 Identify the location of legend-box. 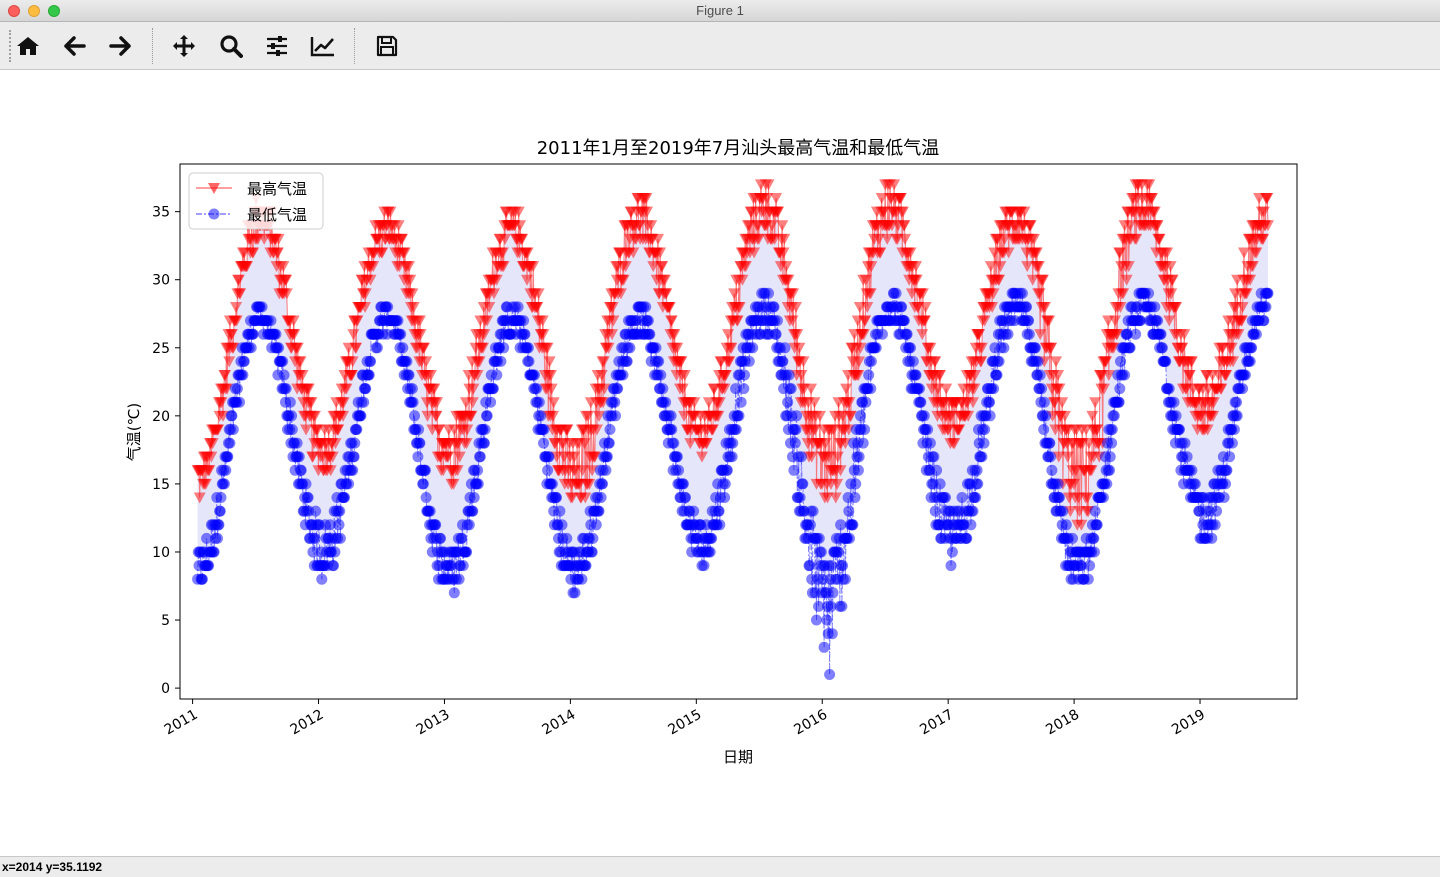
(256, 201).